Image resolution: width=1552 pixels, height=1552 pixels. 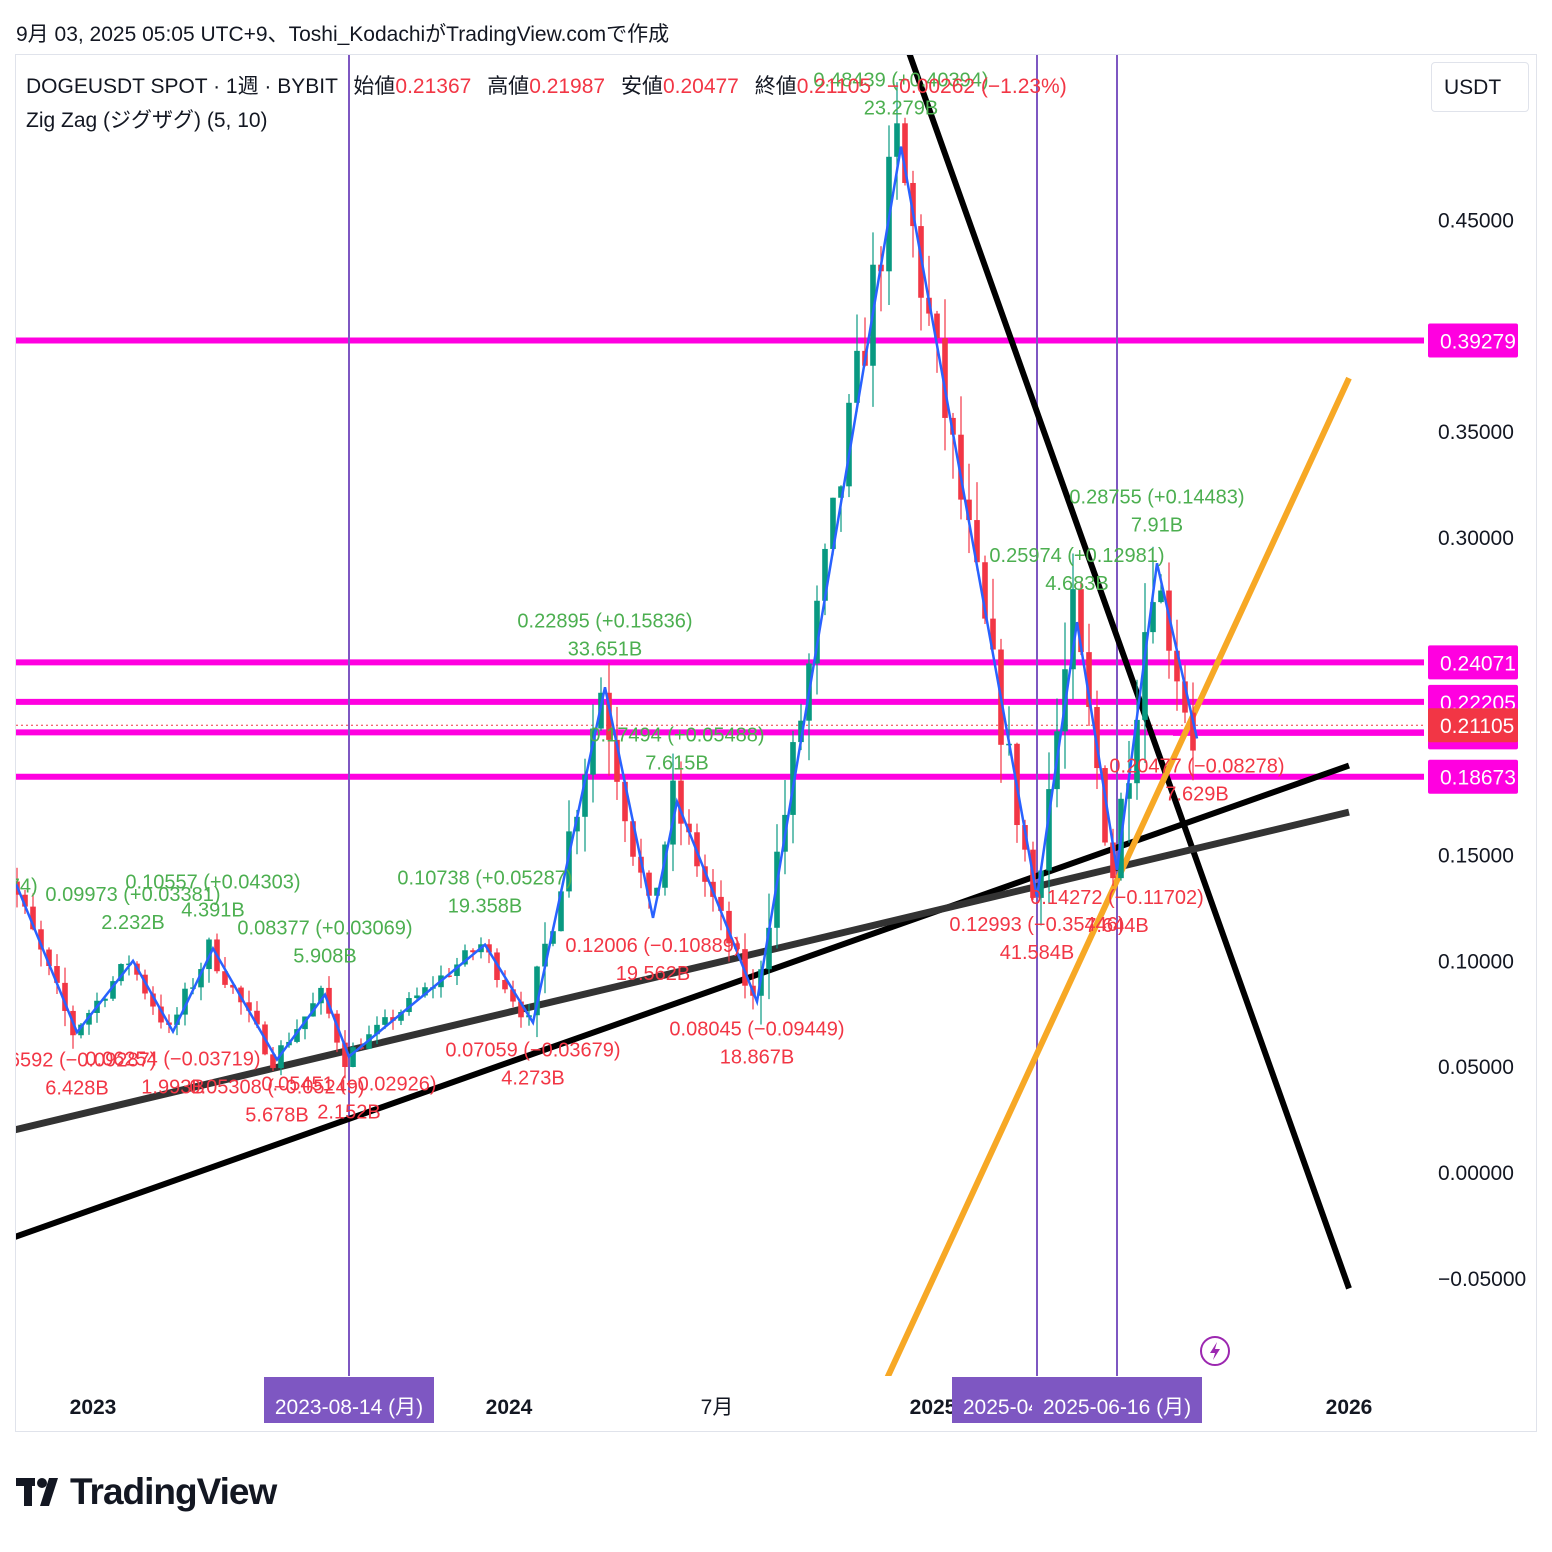 I want to click on symbol-label: DOGEUSDT SPOT · 1週 · BYBIT, so click(x=182, y=86).